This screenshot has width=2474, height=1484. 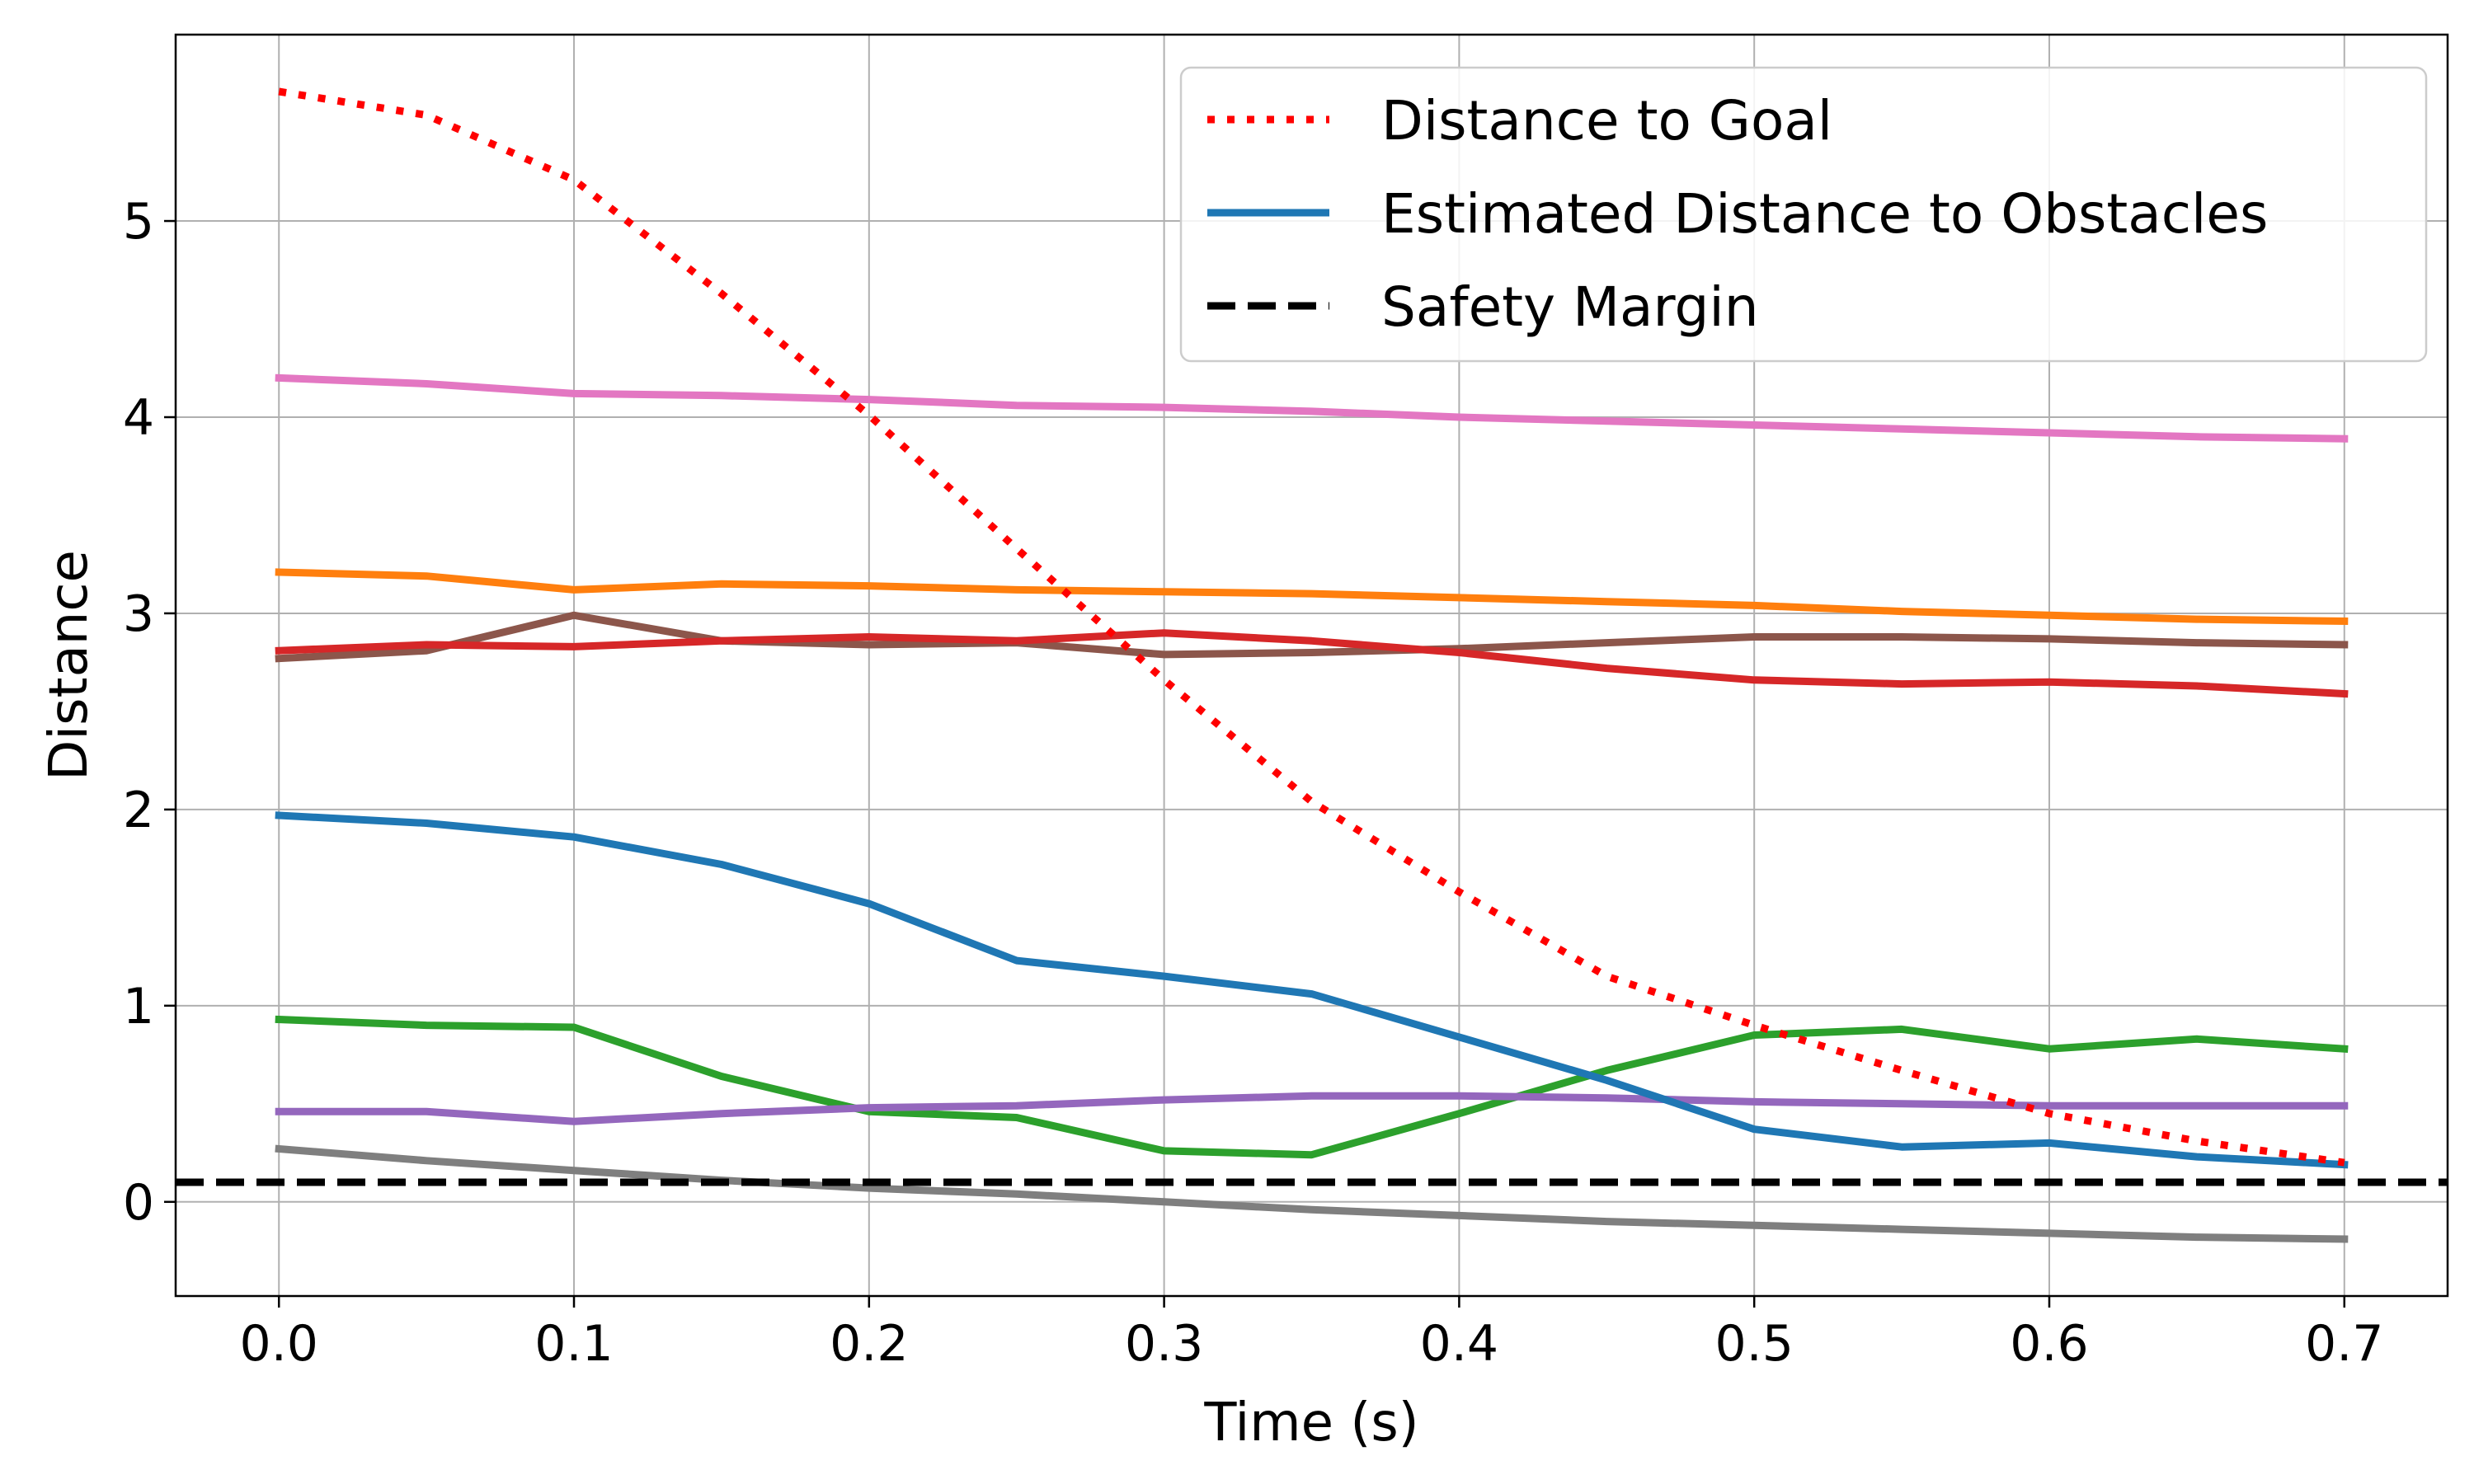 What do you see at coordinates (1312, 1108) in the screenshot?
I see `unlabeled-8-line` at bounding box center [1312, 1108].